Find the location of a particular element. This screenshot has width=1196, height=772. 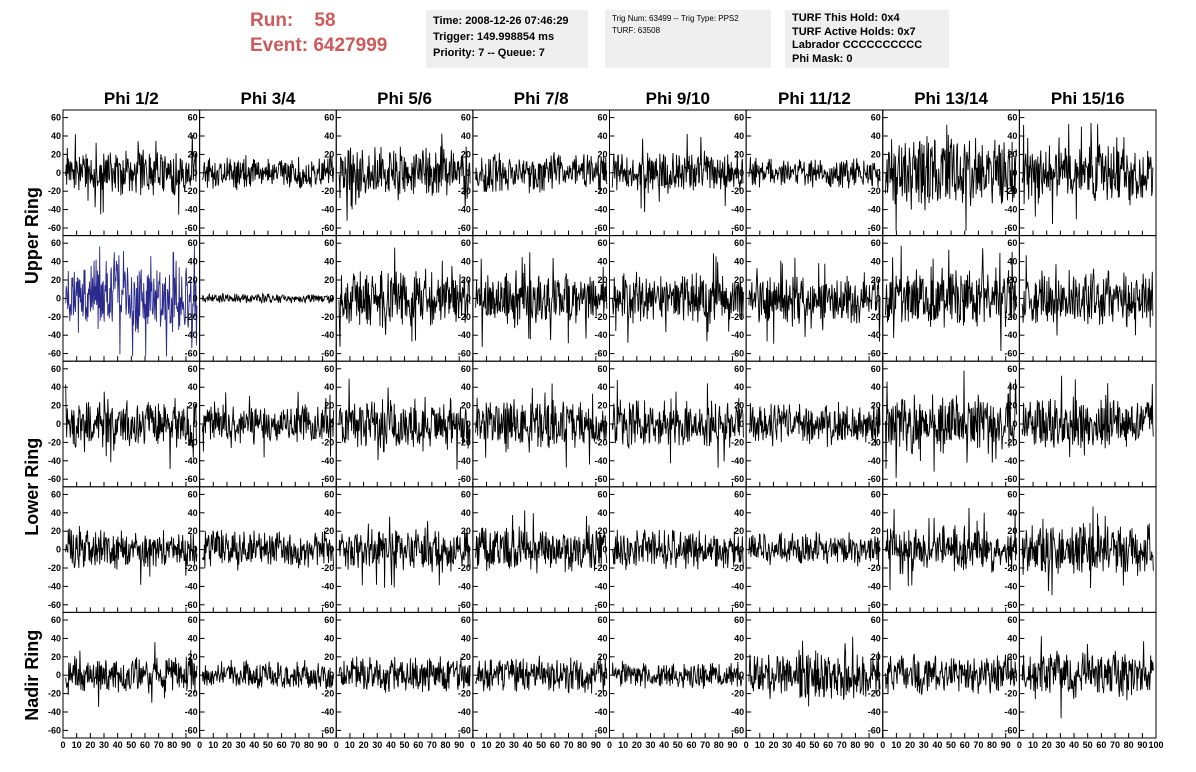

run-label: Run: is located at coordinates (272, 20).